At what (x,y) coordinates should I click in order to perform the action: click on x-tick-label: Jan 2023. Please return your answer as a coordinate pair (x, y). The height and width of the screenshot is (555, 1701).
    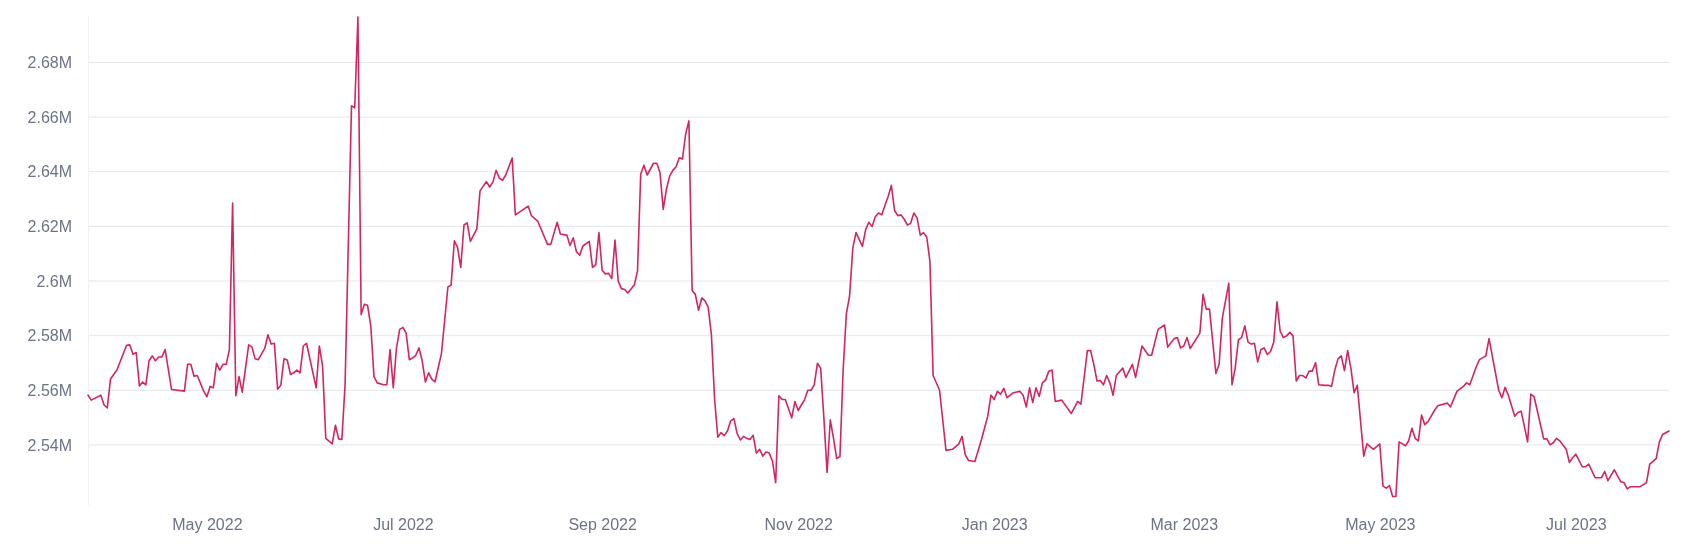
    Looking at the image, I should click on (994, 525).